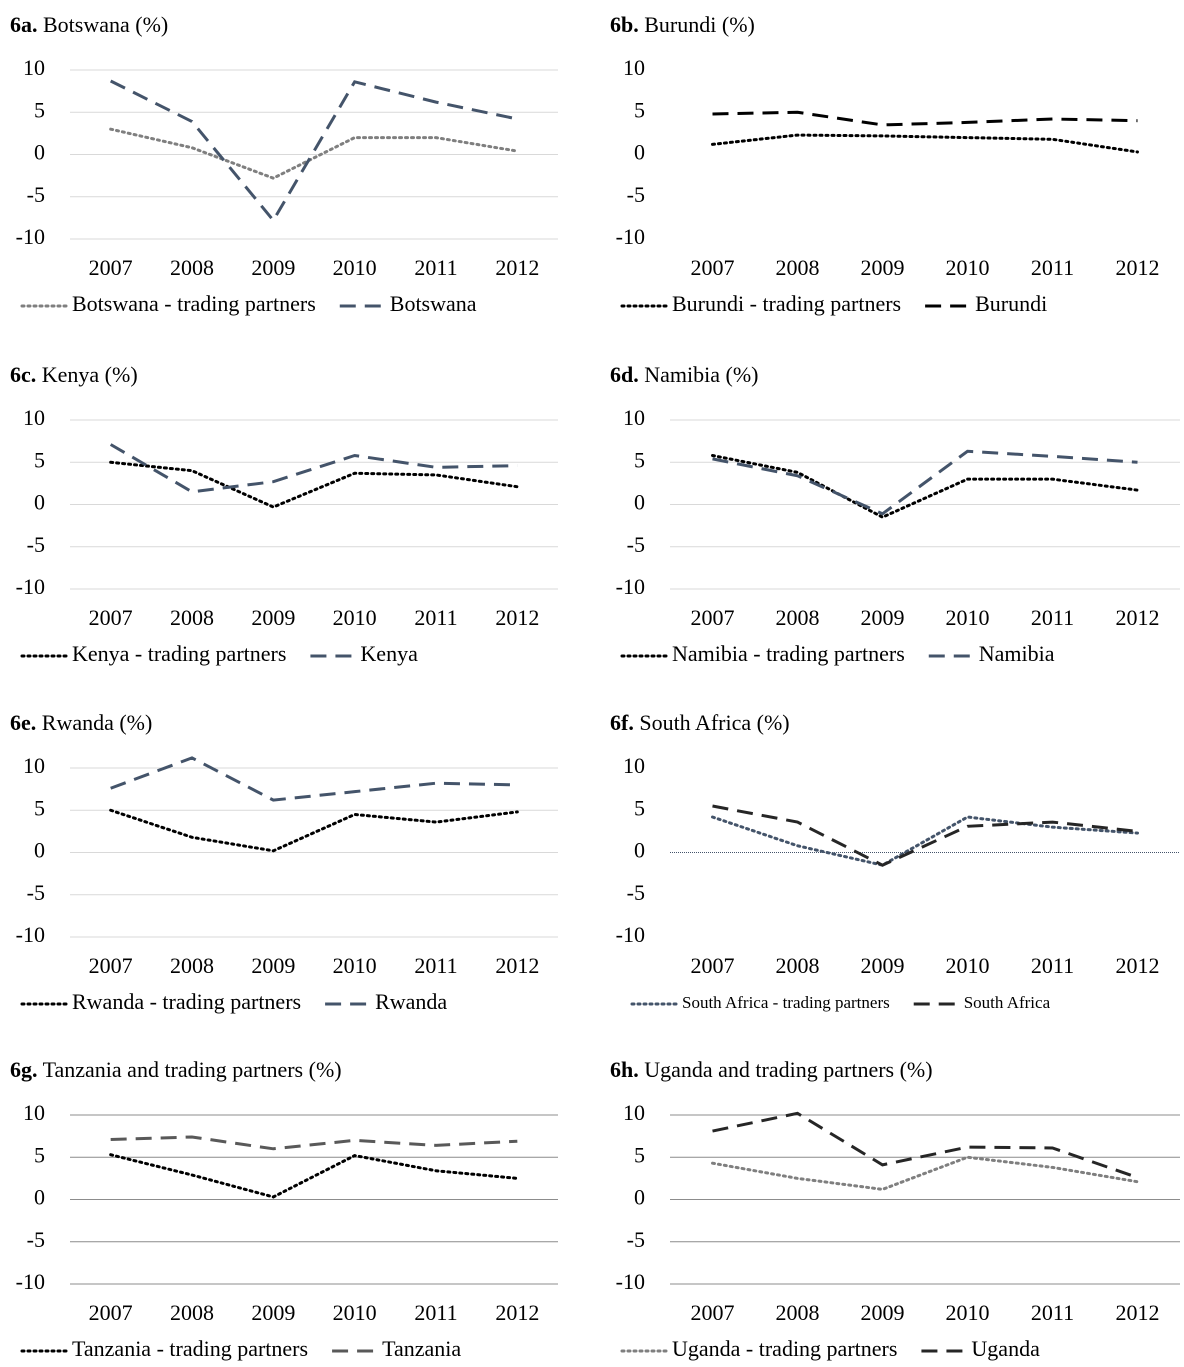 This screenshot has height=1367, width=1184. What do you see at coordinates (105, 24) in the screenshot?
I see `title-text: Botswana (%)` at bounding box center [105, 24].